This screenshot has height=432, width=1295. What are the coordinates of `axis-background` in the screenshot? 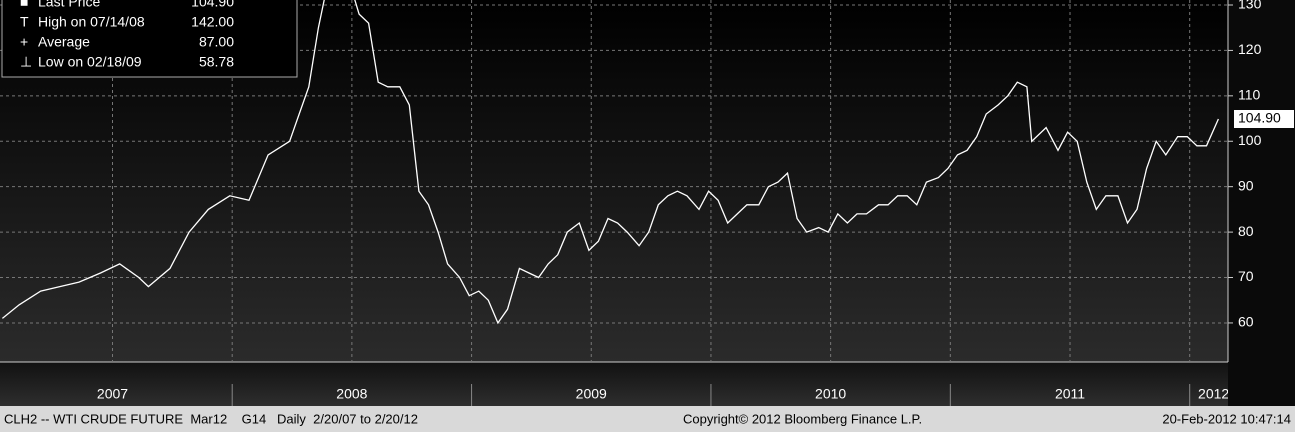 It's located at (1261, 203).